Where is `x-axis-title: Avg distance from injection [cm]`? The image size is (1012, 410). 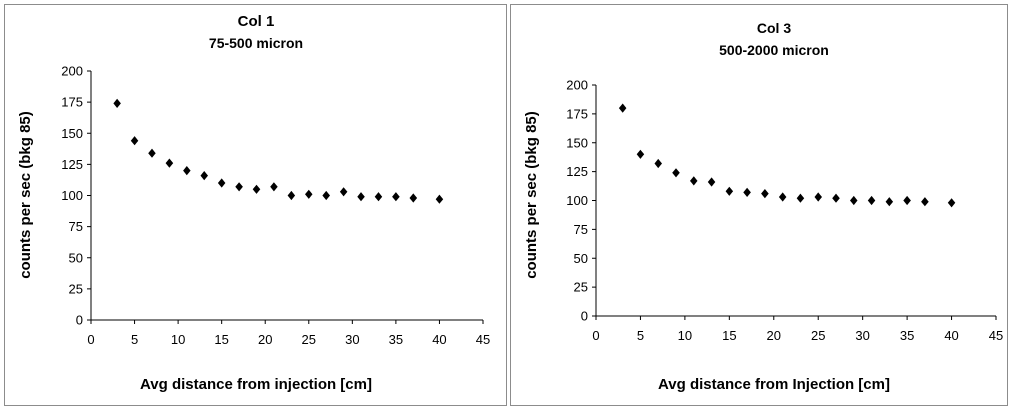
x-axis-title: Avg distance from injection [cm] is located at coordinates (256, 384).